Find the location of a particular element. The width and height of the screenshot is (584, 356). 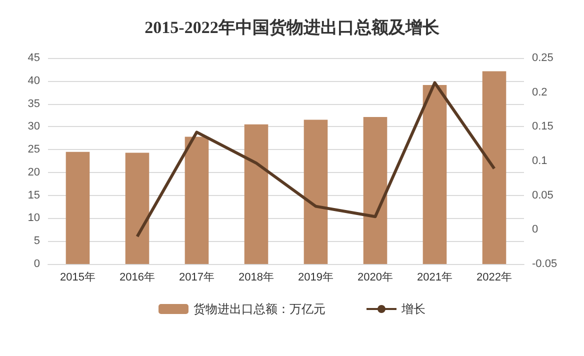

x-tick-label: 2015年 is located at coordinates (78, 278).